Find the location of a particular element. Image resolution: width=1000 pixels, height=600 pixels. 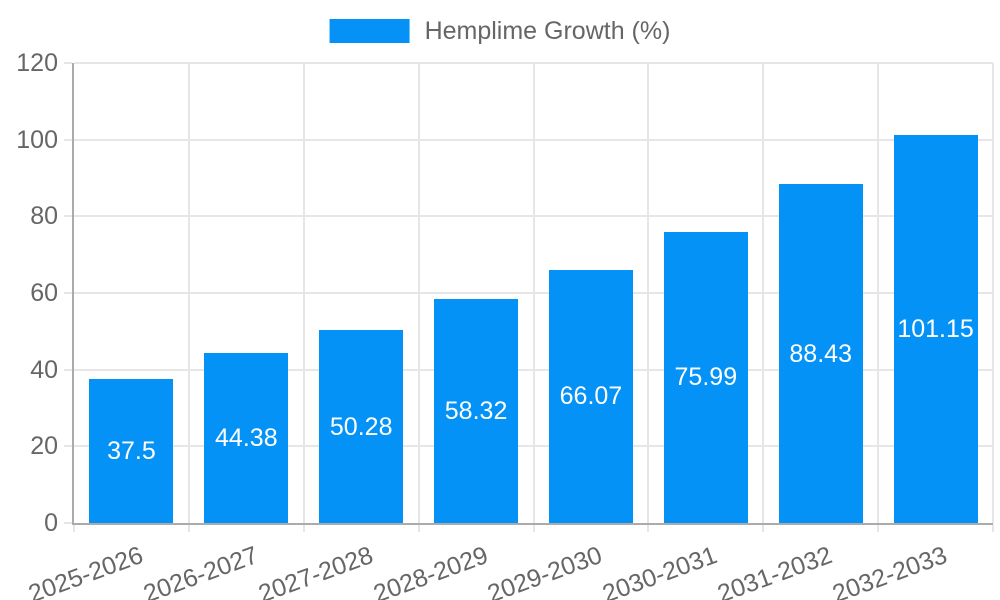

y-axis-label: 40 is located at coordinates (44, 369).